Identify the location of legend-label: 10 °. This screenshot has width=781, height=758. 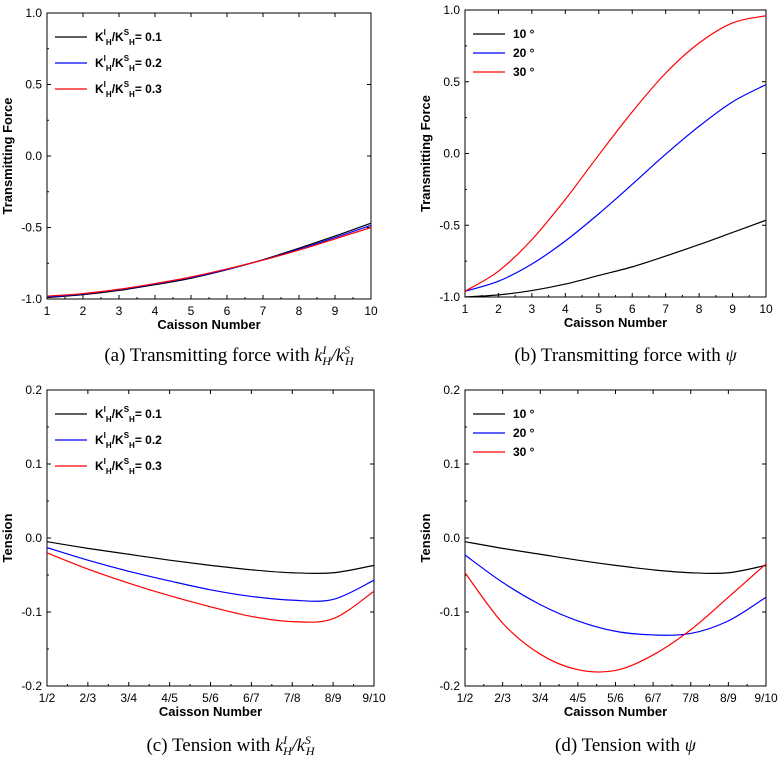
(524, 414).